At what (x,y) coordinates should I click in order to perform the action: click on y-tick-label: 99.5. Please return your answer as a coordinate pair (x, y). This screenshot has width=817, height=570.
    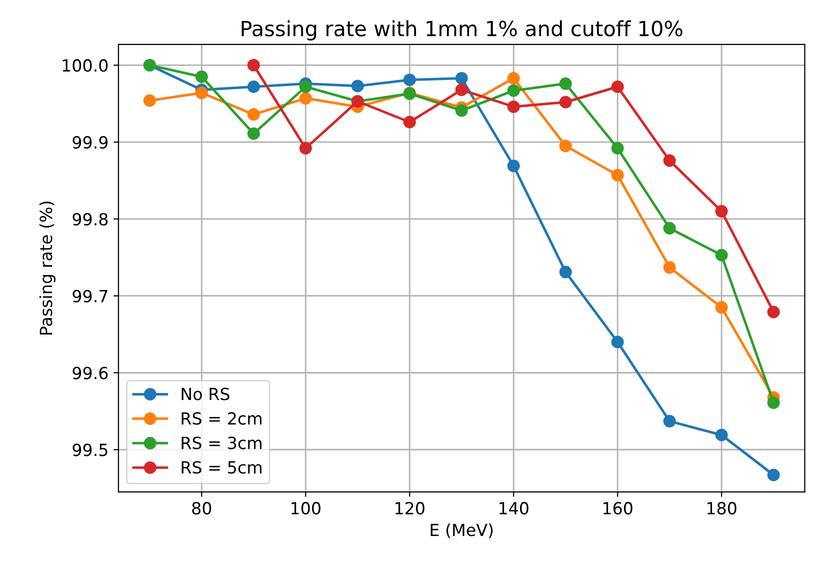
    Looking at the image, I should click on (90, 450).